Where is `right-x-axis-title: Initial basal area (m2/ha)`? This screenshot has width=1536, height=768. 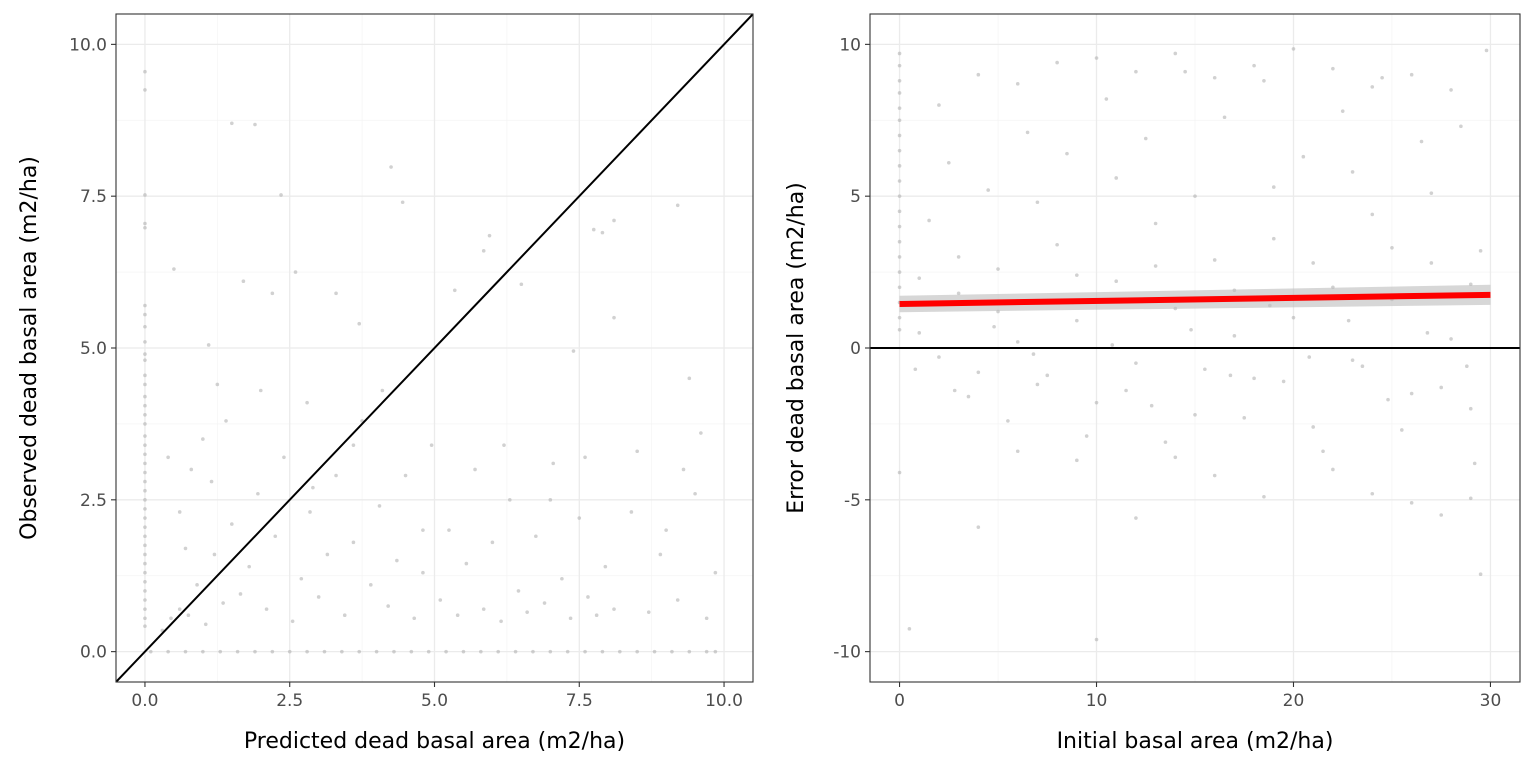 right-x-axis-title: Initial basal area (m2/ha) is located at coordinates (1195, 741).